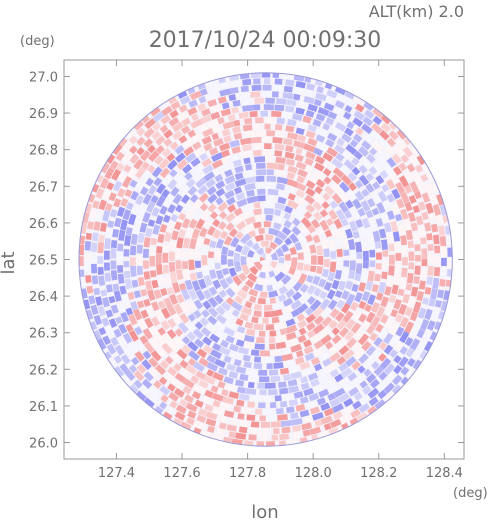 The image size is (491, 521). Describe the element at coordinates (9, 262) in the screenshot. I see `y-axis-label: lat` at that location.